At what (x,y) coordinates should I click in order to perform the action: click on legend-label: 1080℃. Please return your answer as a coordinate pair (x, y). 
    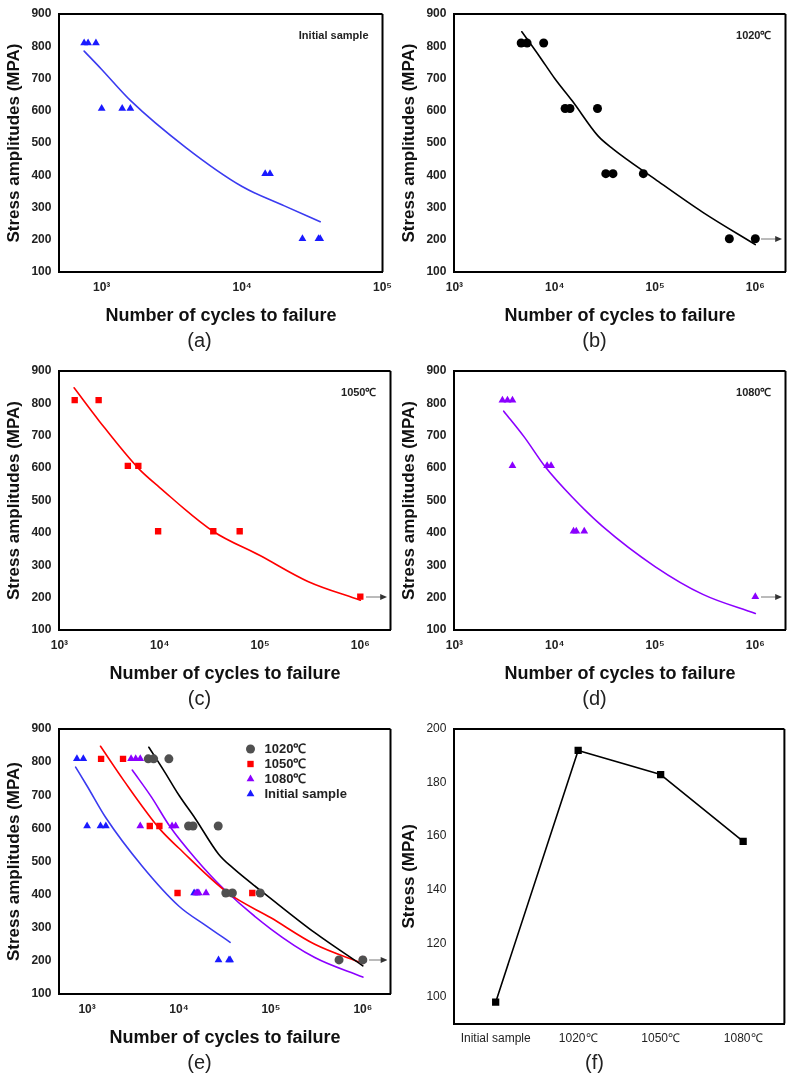
    Looking at the image, I should click on (285, 778).